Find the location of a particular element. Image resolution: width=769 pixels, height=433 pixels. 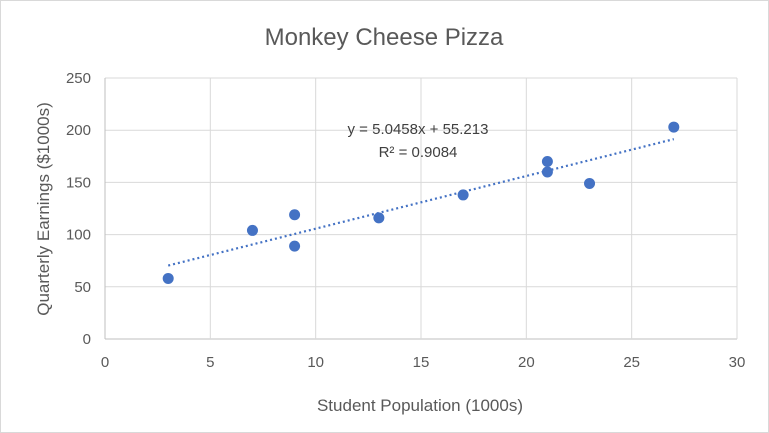

x-tick-label: 20 is located at coordinates (526, 362).